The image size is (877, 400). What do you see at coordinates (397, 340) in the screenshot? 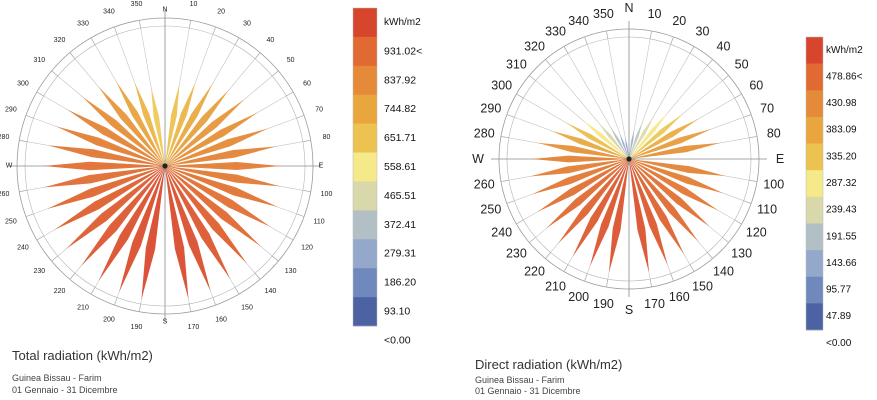
I see `legend-label-10: <0.00` at bounding box center [397, 340].